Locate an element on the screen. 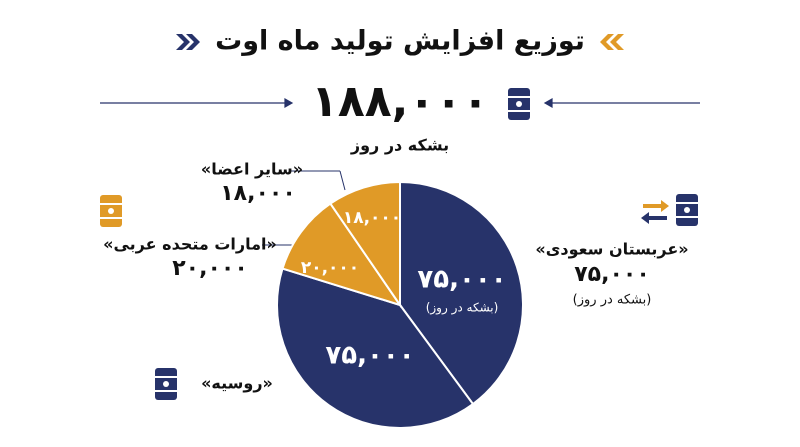 Image resolution: width=800 pixels, height=447 pixels. category-label: «امارات متحده عربی» is located at coordinates (190, 244).